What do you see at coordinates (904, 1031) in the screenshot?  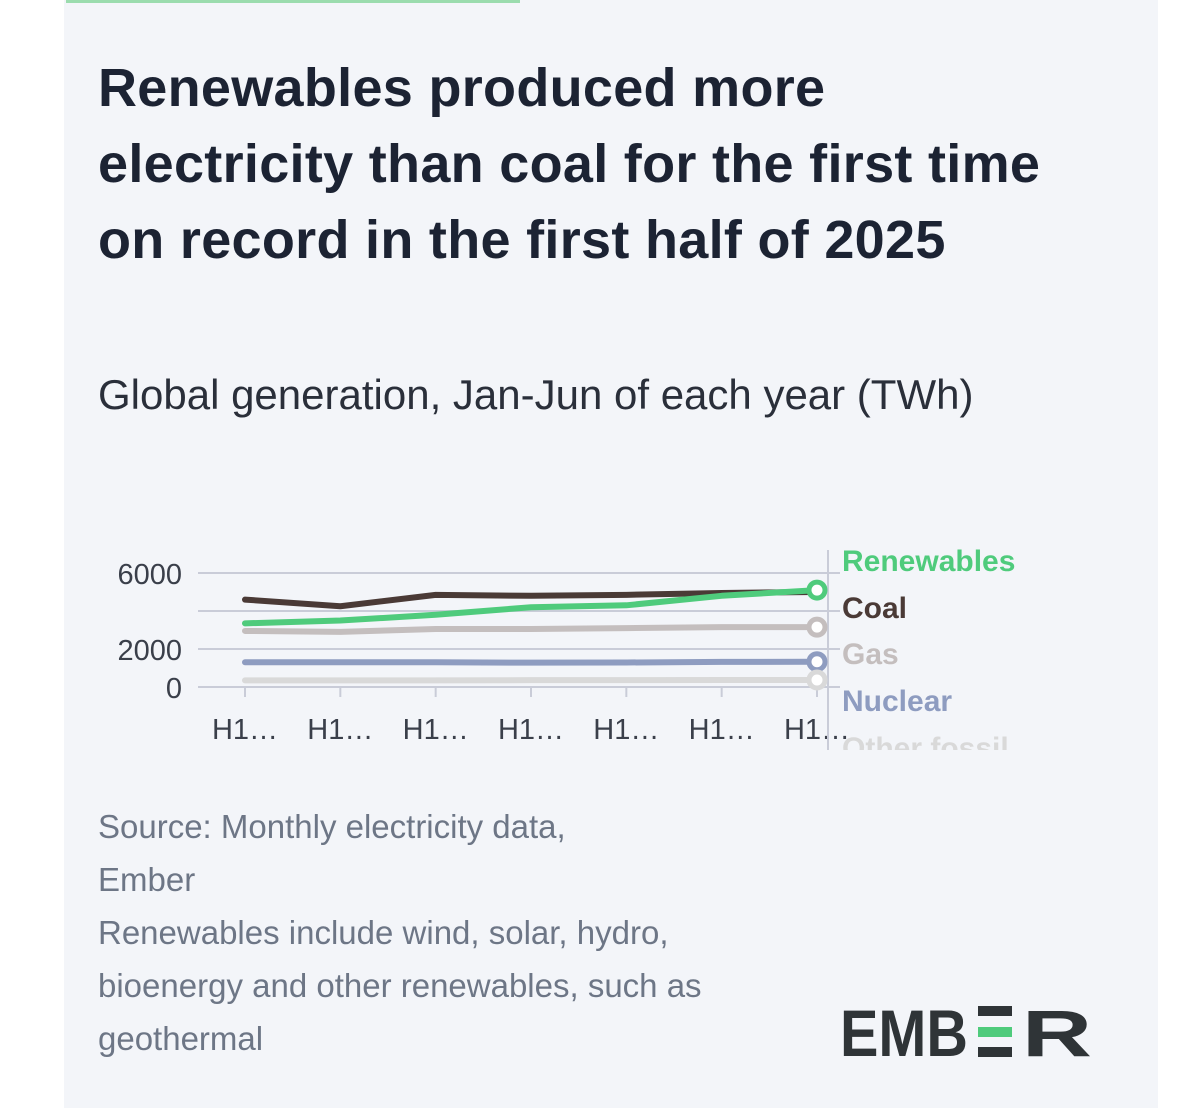 I see `svg-text: EMB` at bounding box center [904, 1031].